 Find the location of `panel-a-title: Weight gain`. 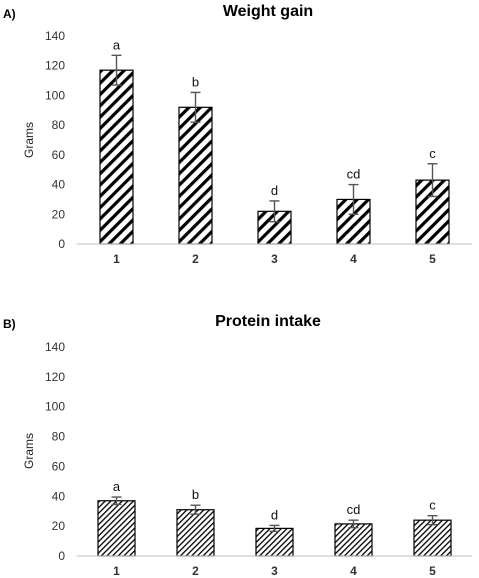

panel-a-title: Weight gain is located at coordinates (268, 11).